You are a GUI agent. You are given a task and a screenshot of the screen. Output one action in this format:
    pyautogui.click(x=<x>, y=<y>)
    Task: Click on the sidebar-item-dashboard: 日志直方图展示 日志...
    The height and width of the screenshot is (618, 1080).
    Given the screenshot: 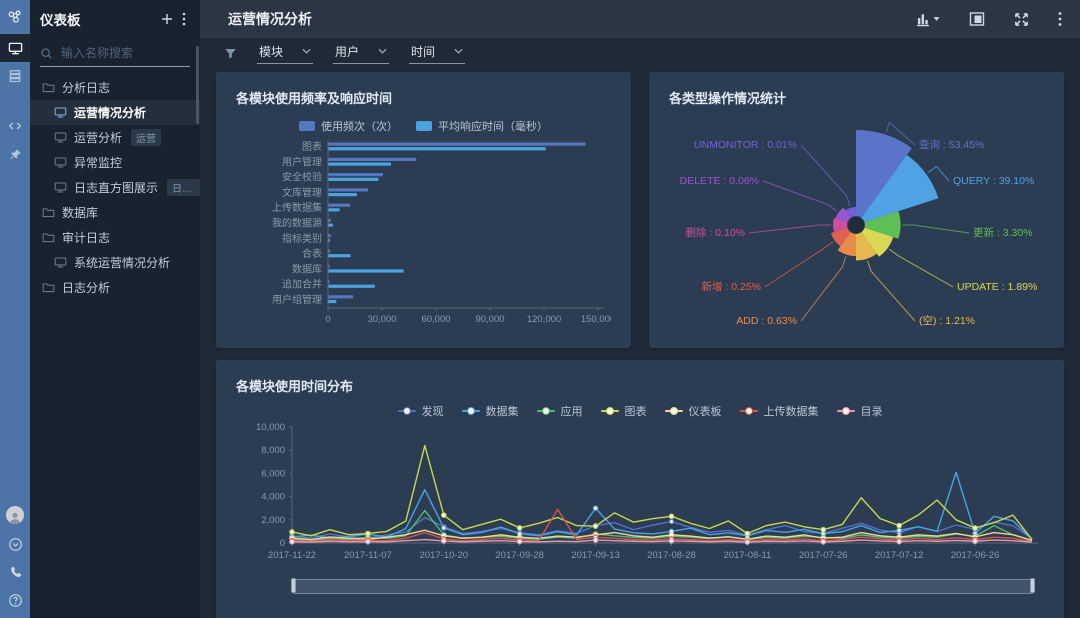 What is the action you would take?
    pyautogui.click(x=115, y=187)
    